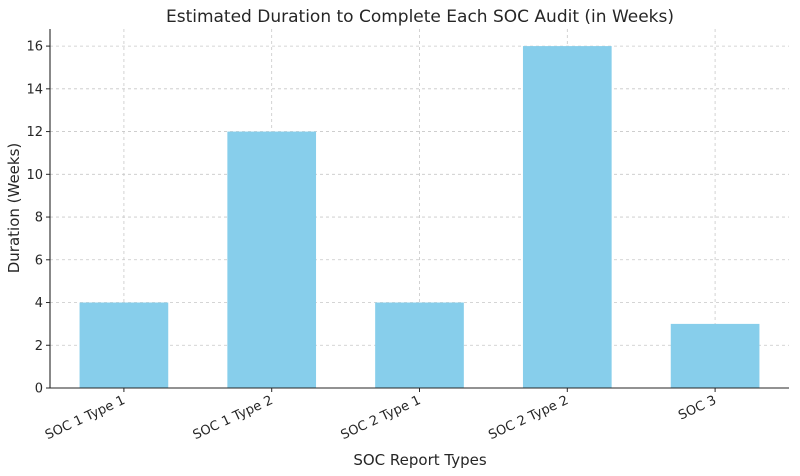 This screenshot has width=800, height=476. What do you see at coordinates (39, 303) in the screenshot?
I see `y-tick-label: 4` at bounding box center [39, 303].